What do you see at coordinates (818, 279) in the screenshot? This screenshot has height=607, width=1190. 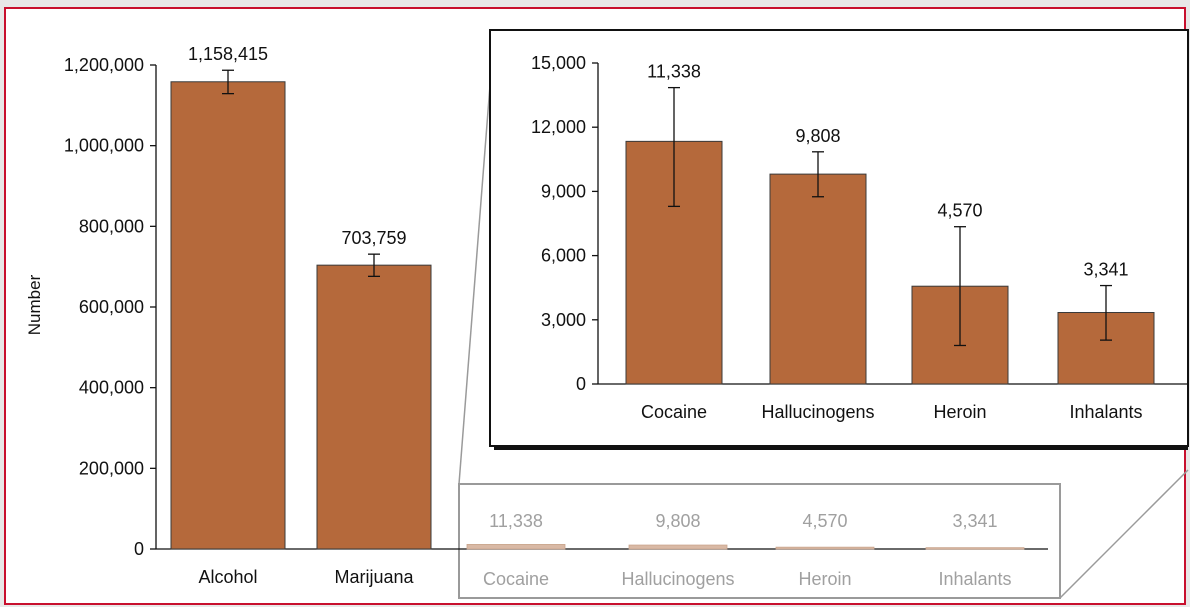 I see `inset-bar-hallucinogens` at bounding box center [818, 279].